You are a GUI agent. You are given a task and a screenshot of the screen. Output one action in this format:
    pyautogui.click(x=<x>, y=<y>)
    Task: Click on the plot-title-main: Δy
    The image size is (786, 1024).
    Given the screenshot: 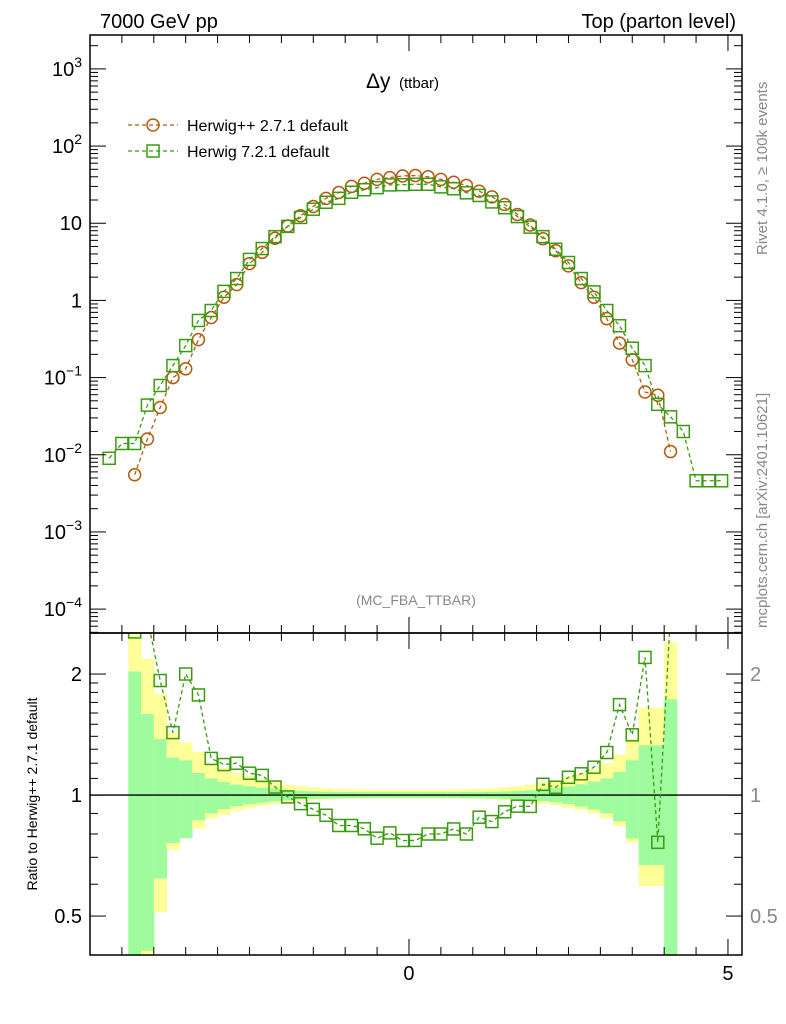 What is the action you would take?
    pyautogui.click(x=378, y=81)
    